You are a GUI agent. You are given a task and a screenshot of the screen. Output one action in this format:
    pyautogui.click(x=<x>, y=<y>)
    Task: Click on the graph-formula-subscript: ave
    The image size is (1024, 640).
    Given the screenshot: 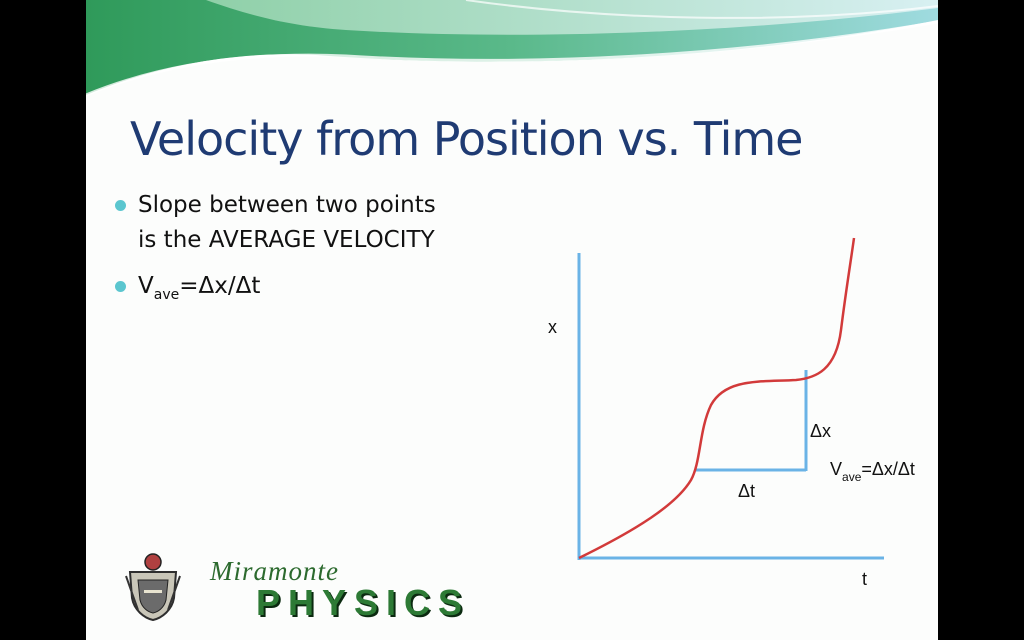 What is the action you would take?
    pyautogui.click(x=852, y=477)
    